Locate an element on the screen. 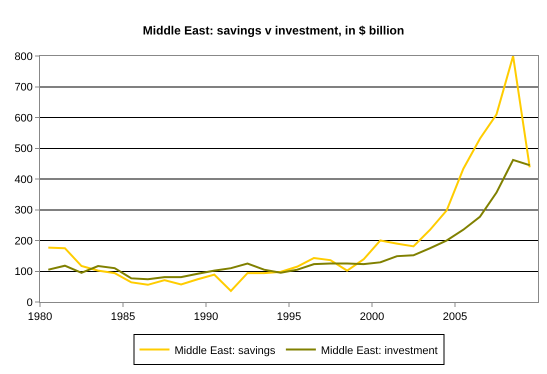  x-tick-label: 1995 is located at coordinates (289, 317).